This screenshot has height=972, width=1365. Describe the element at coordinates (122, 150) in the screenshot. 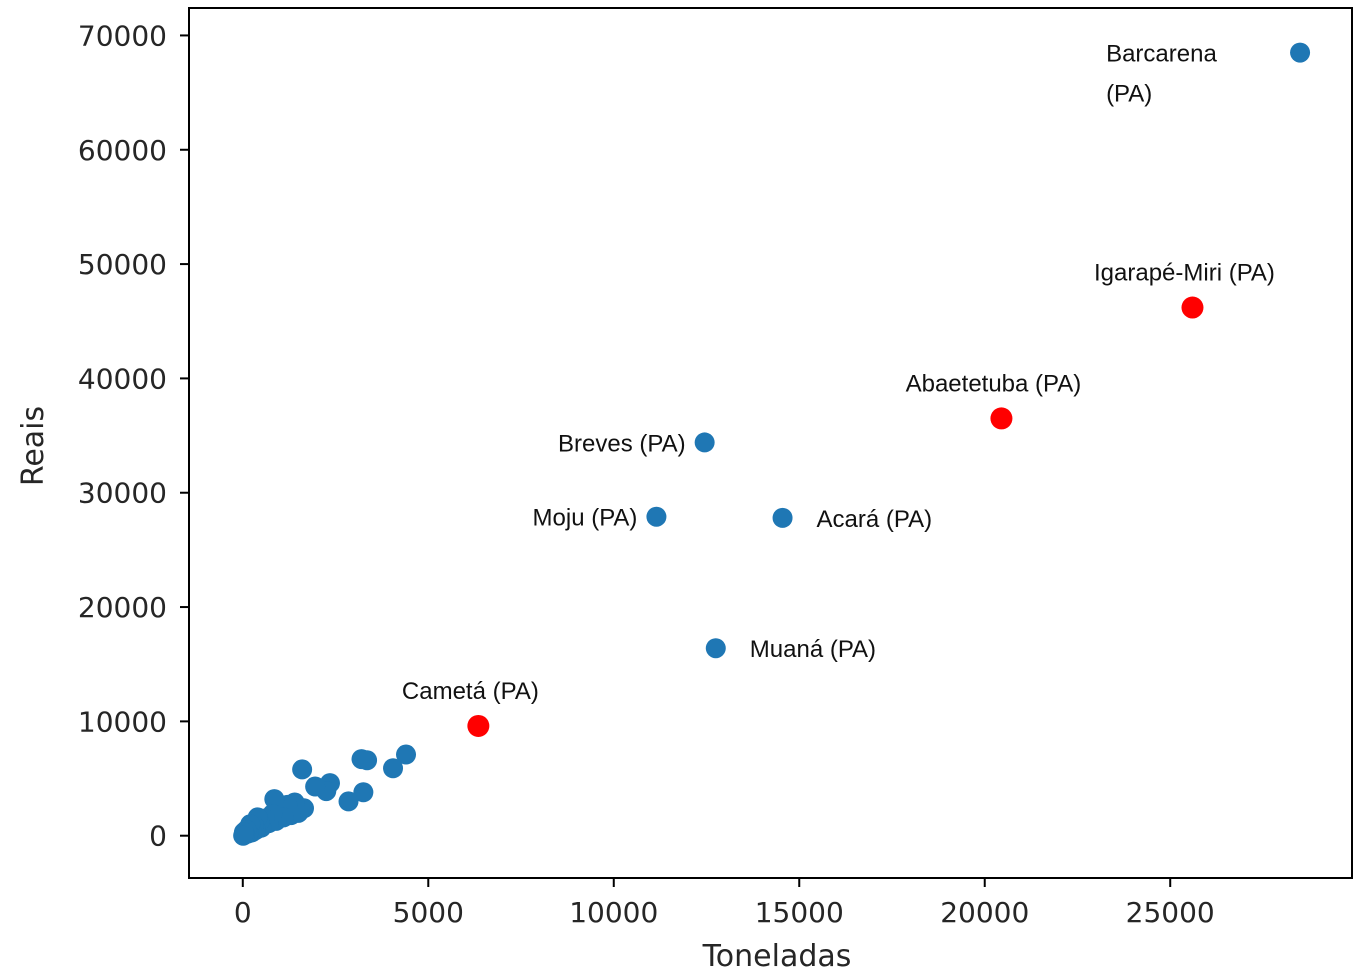

I see `y-tick-label: 60000` at that location.